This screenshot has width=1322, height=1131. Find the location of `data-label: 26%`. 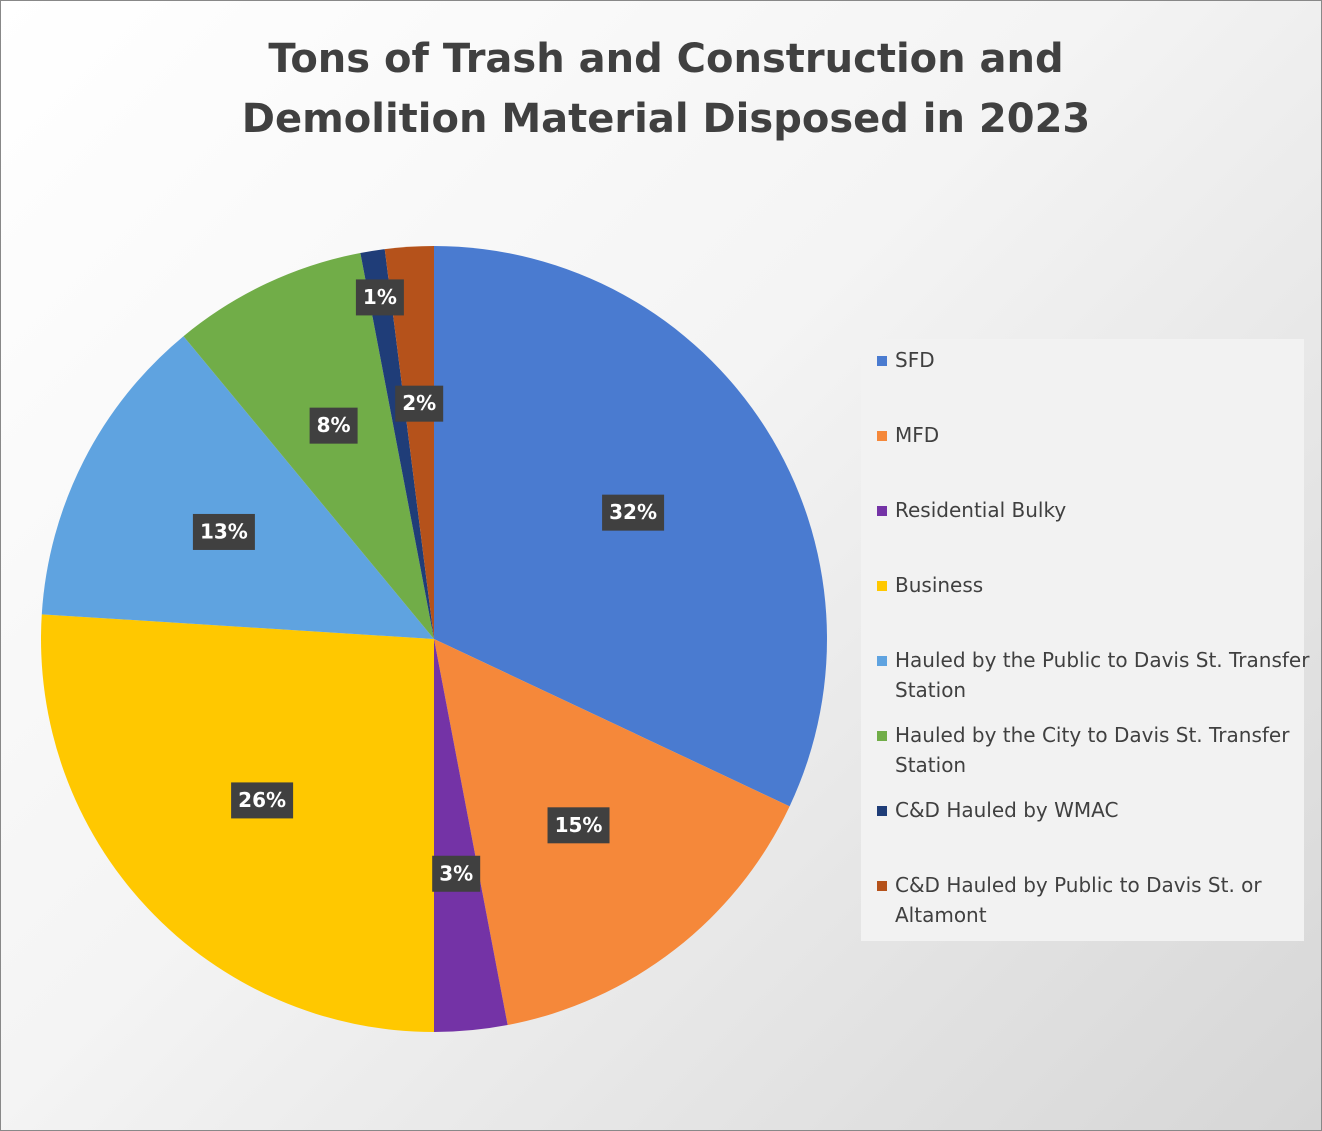

data-label: 26% is located at coordinates (262, 800).